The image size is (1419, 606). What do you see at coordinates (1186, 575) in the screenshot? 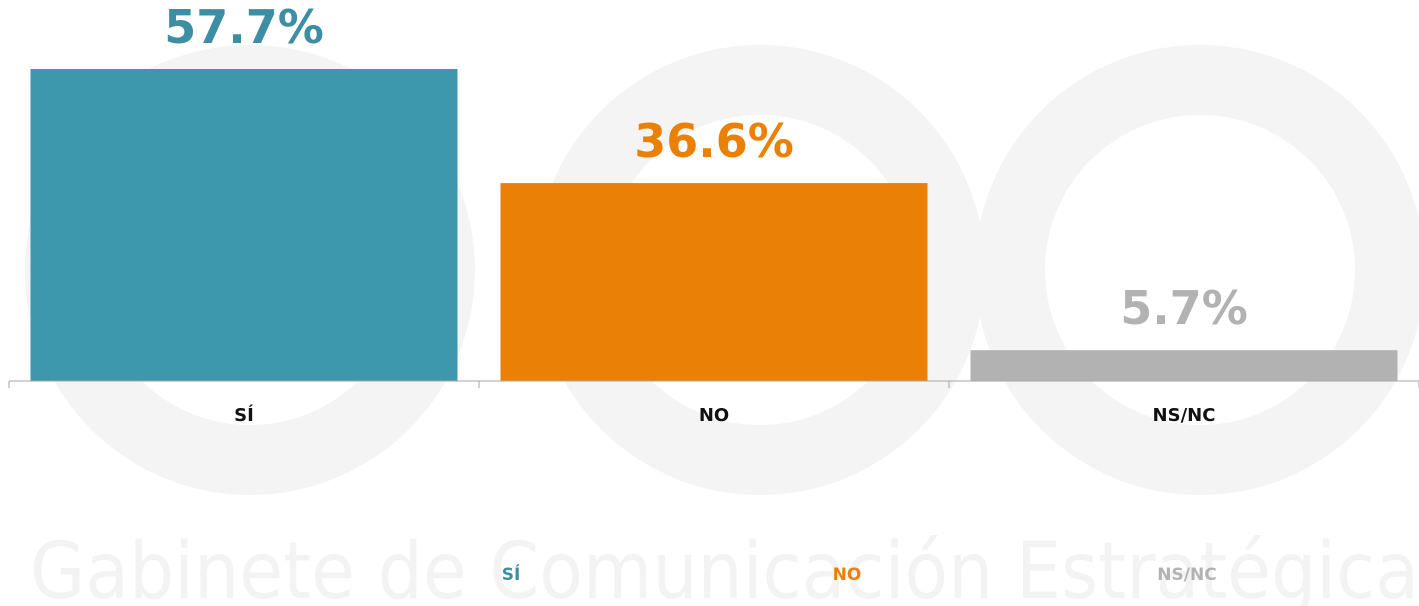
I see `legend-entry: NS/NC` at bounding box center [1186, 575].